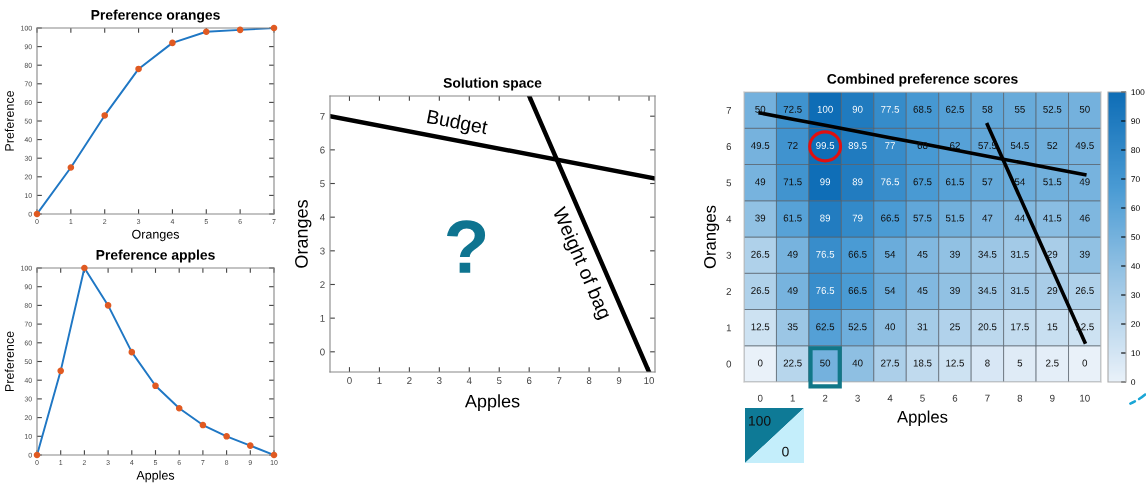 The image size is (1146, 488). I want to click on chart-title: Solution space, so click(492, 84).